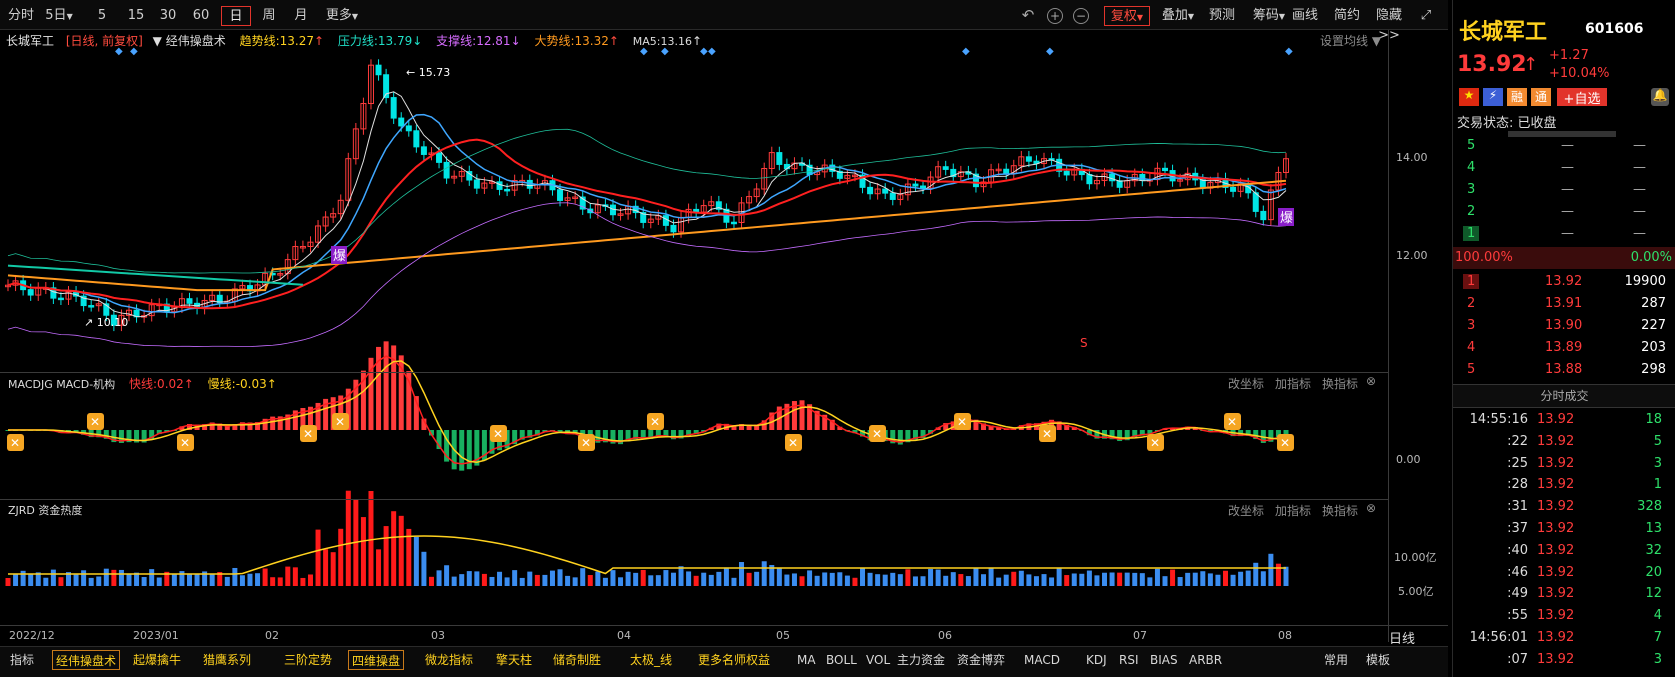 Image resolution: width=1675 pixels, height=677 pixels. What do you see at coordinates (1517, 97) in the screenshot?
I see `margin-tag: 融` at bounding box center [1517, 97].